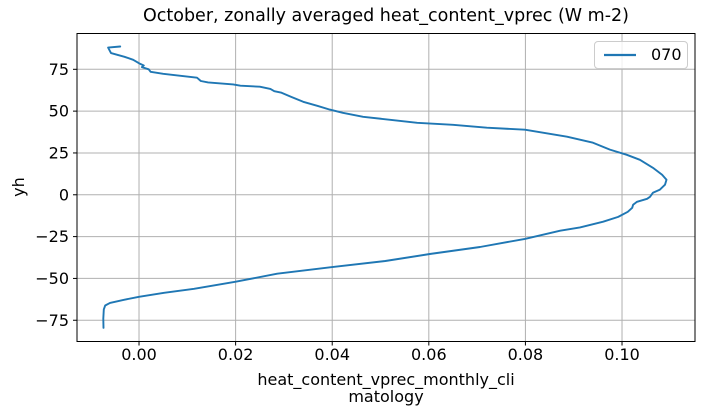 The height and width of the screenshot is (415, 705). Describe the element at coordinates (52, 320) in the screenshot. I see `y-tick-label: −75` at that location.